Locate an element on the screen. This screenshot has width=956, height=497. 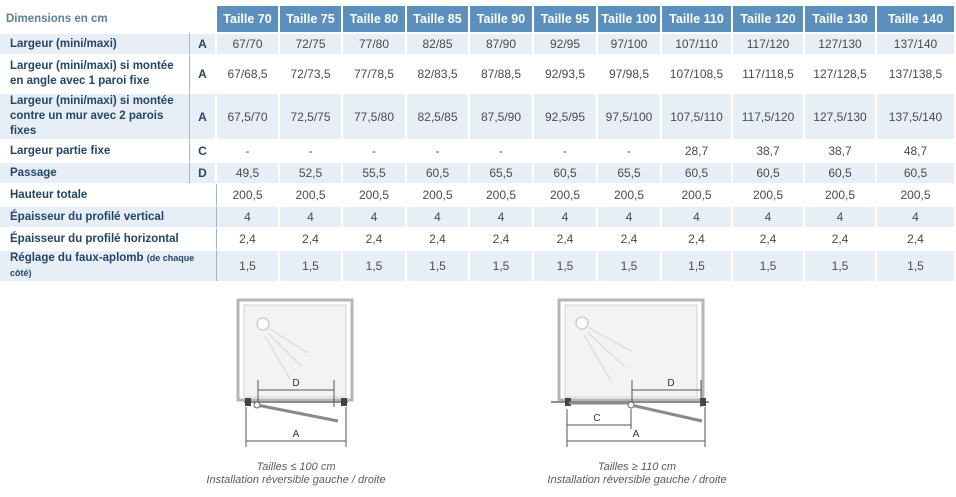
shower-outline is located at coordinates (631, 350).